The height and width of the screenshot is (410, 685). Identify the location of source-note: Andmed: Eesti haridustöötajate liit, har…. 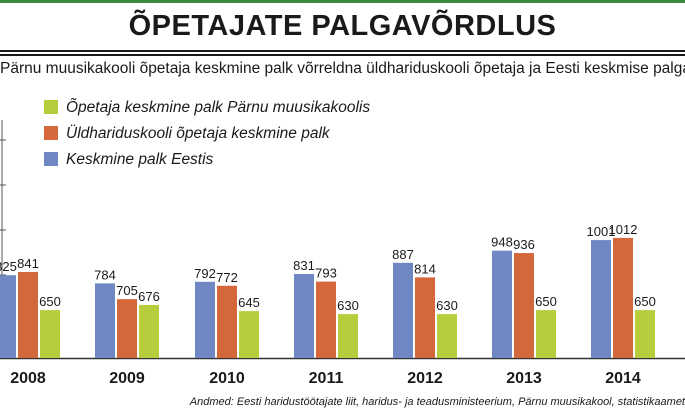
(437, 402).